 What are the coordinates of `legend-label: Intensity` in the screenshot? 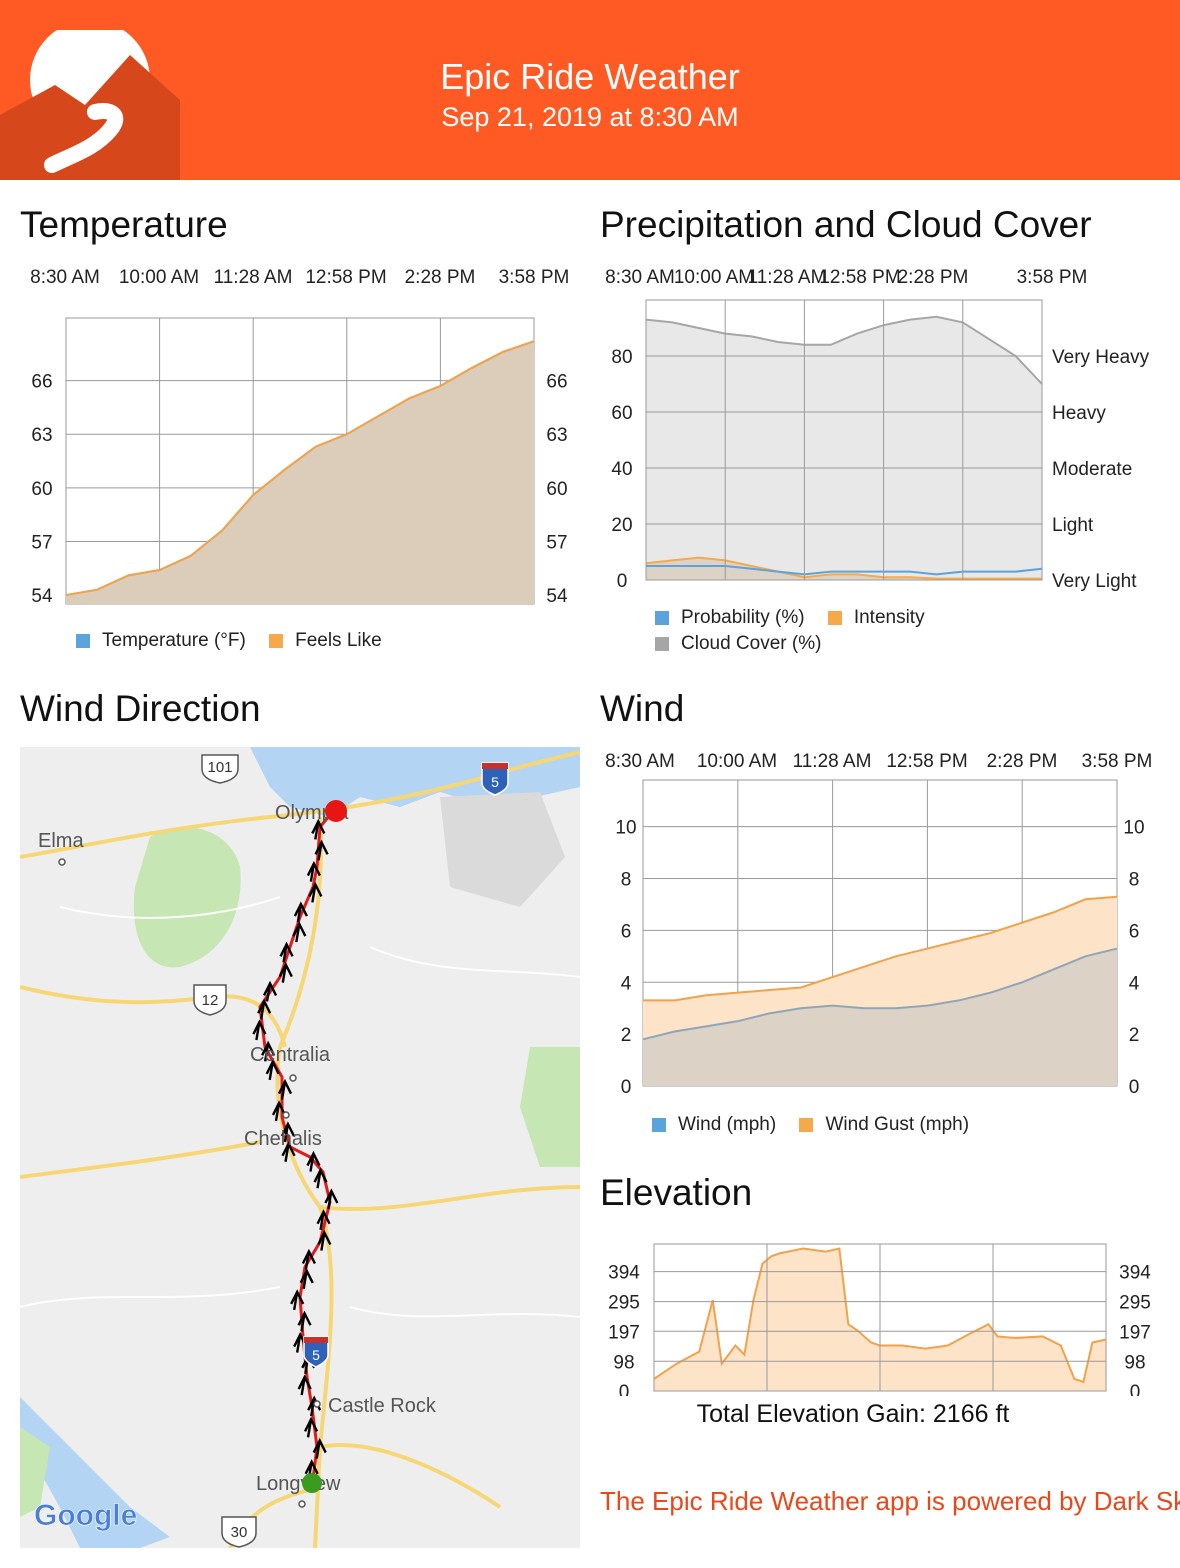 It's located at (889, 617).